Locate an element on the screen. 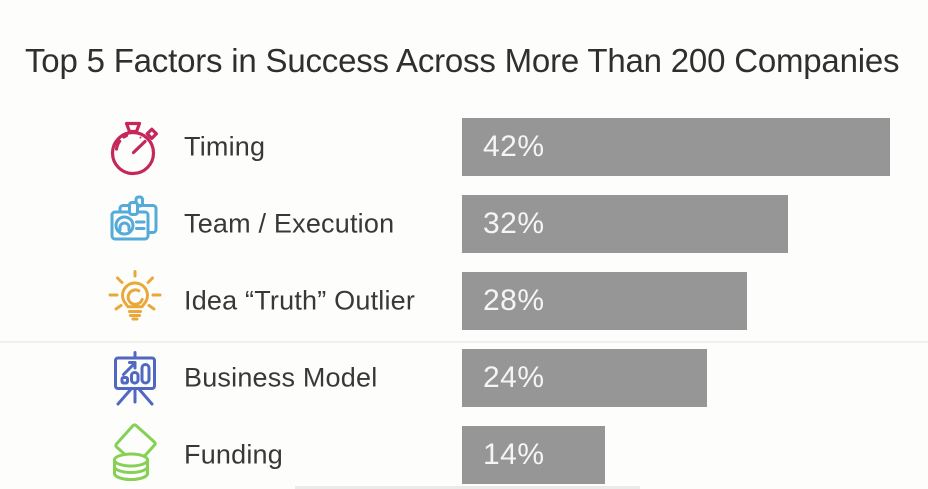 The width and height of the screenshot is (928, 489). id-badge-icon is located at coordinates (135, 224).